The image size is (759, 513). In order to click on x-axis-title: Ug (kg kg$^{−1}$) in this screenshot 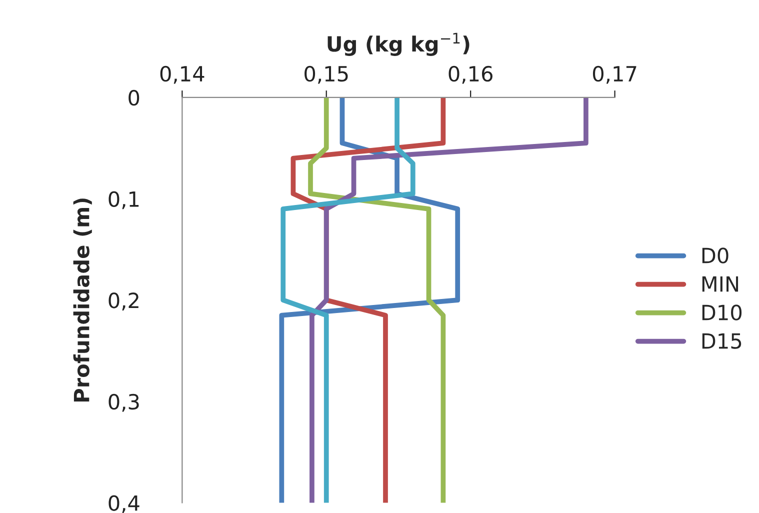, I will do `click(399, 44)`.